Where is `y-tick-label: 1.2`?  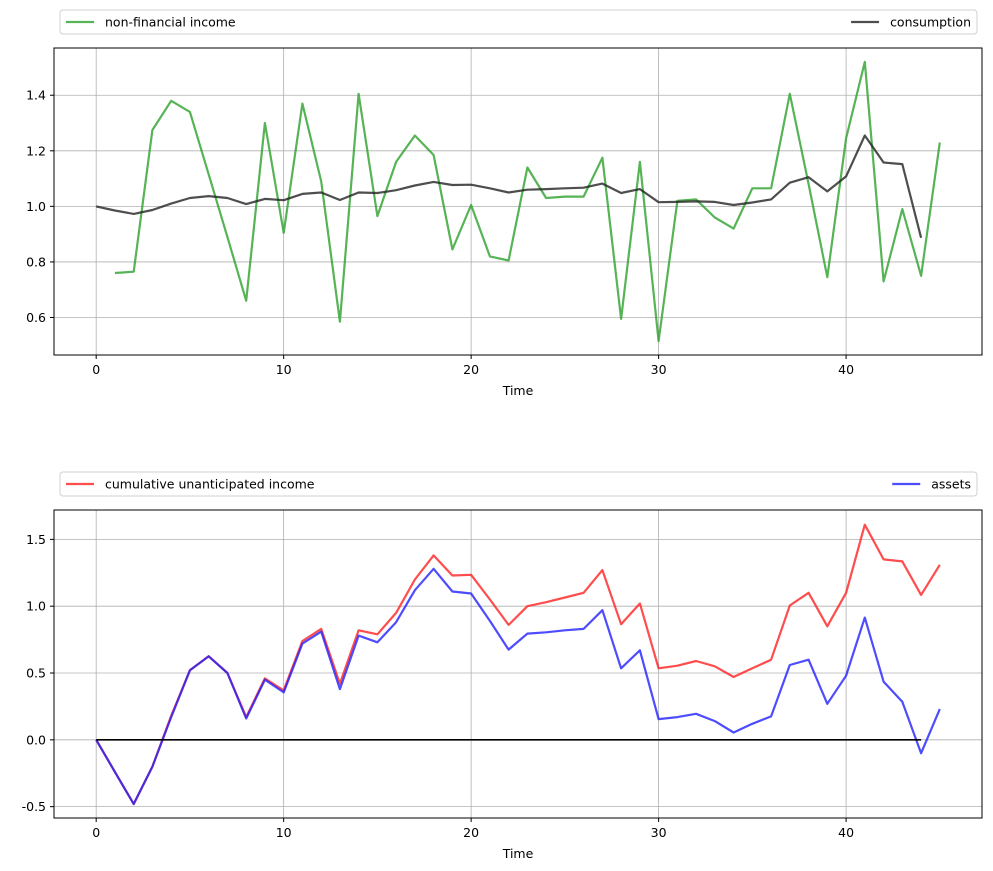 y-tick-label: 1.2 is located at coordinates (36, 150).